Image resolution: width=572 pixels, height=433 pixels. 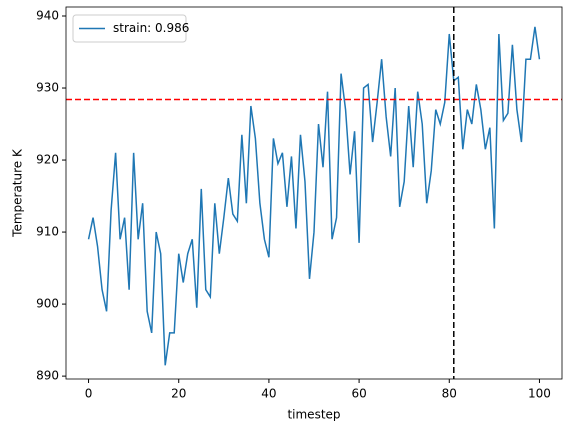 What do you see at coordinates (313, 415) in the screenshot?
I see `x-axis-label: timestep` at bounding box center [313, 415].